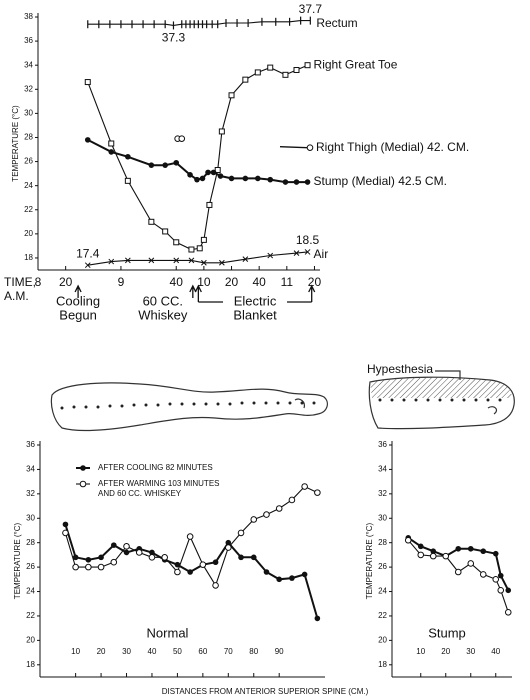 This screenshot has width=530, height=700. Describe the element at coordinates (20, 282) in the screenshot. I see `x-axis-label: TIME,` at that location.